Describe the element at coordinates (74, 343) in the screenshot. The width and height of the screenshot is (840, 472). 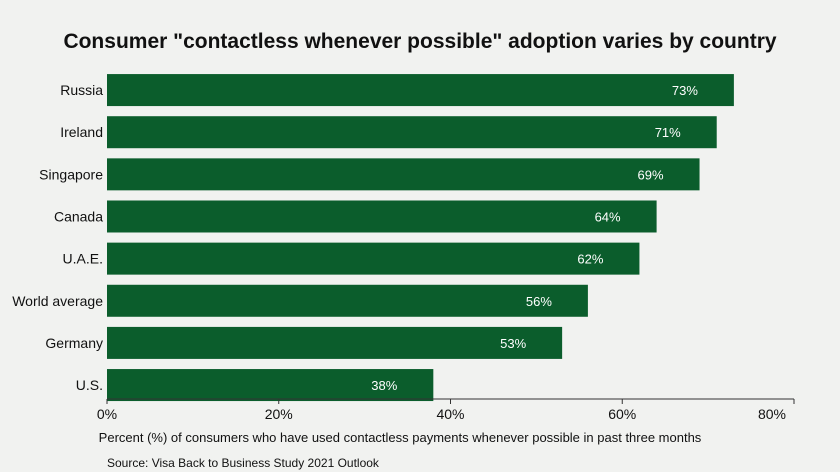
I see `category-label: Germany` at that location.